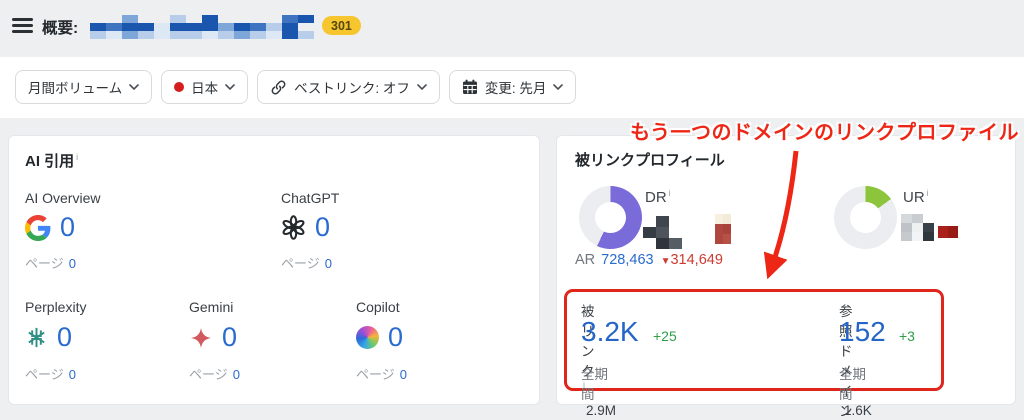 This screenshot has height=420, width=1024. I want to click on openai-icon, so click(293, 227).